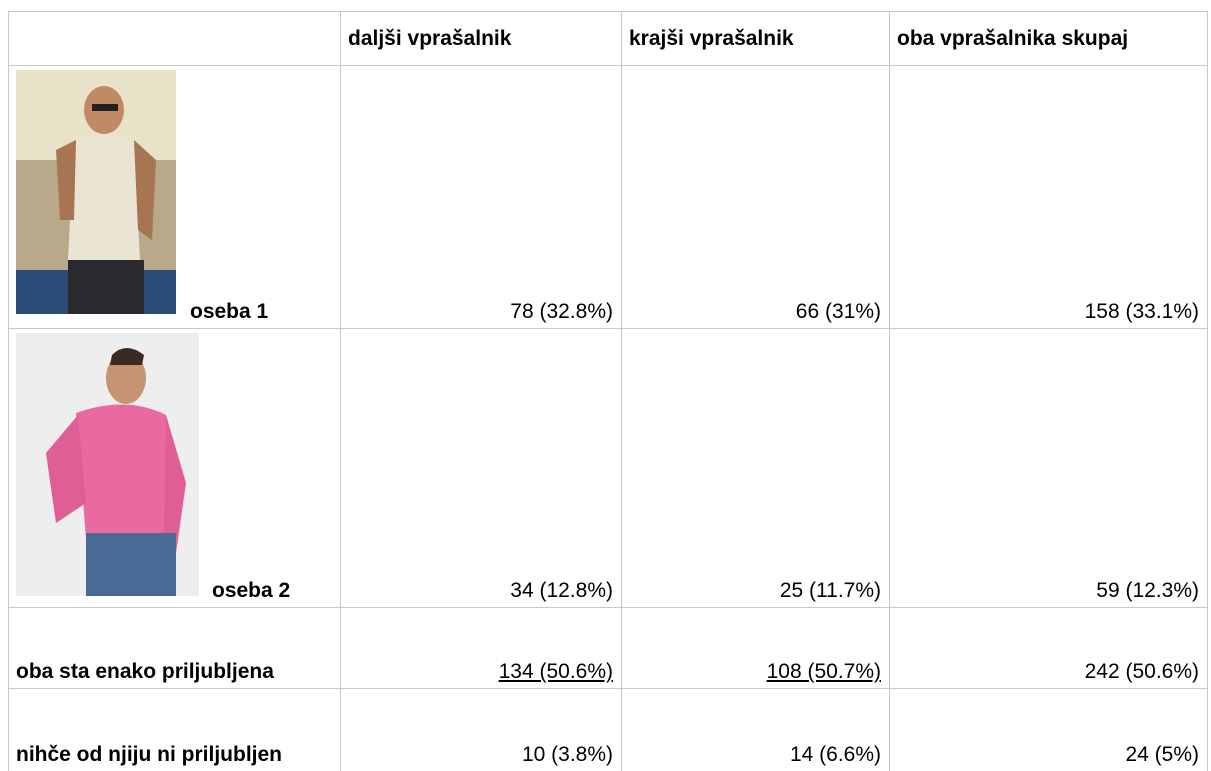  Describe the element at coordinates (158, 729) in the screenshot. I see `row-label: nihče od njiju ni priljubljen` at that location.